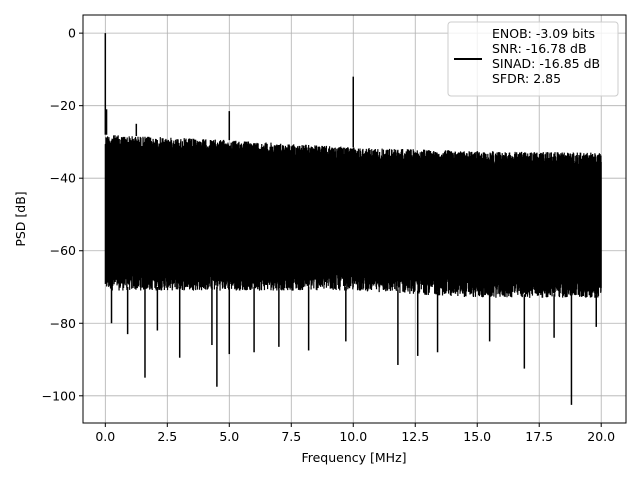  What do you see at coordinates (539, 48) in the screenshot?
I see `legend-line-text: SNR: -16.78 dB` at bounding box center [539, 48].